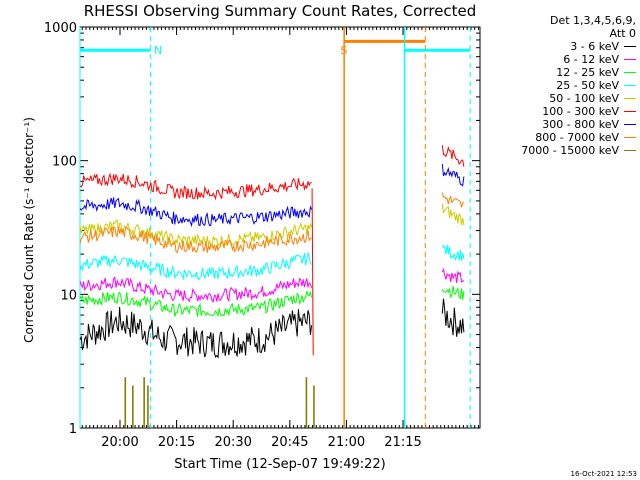 This screenshot has width=640, height=480. What do you see at coordinates (453, 317) in the screenshot?
I see `series-line-3-6-keV-after` at bounding box center [453, 317].